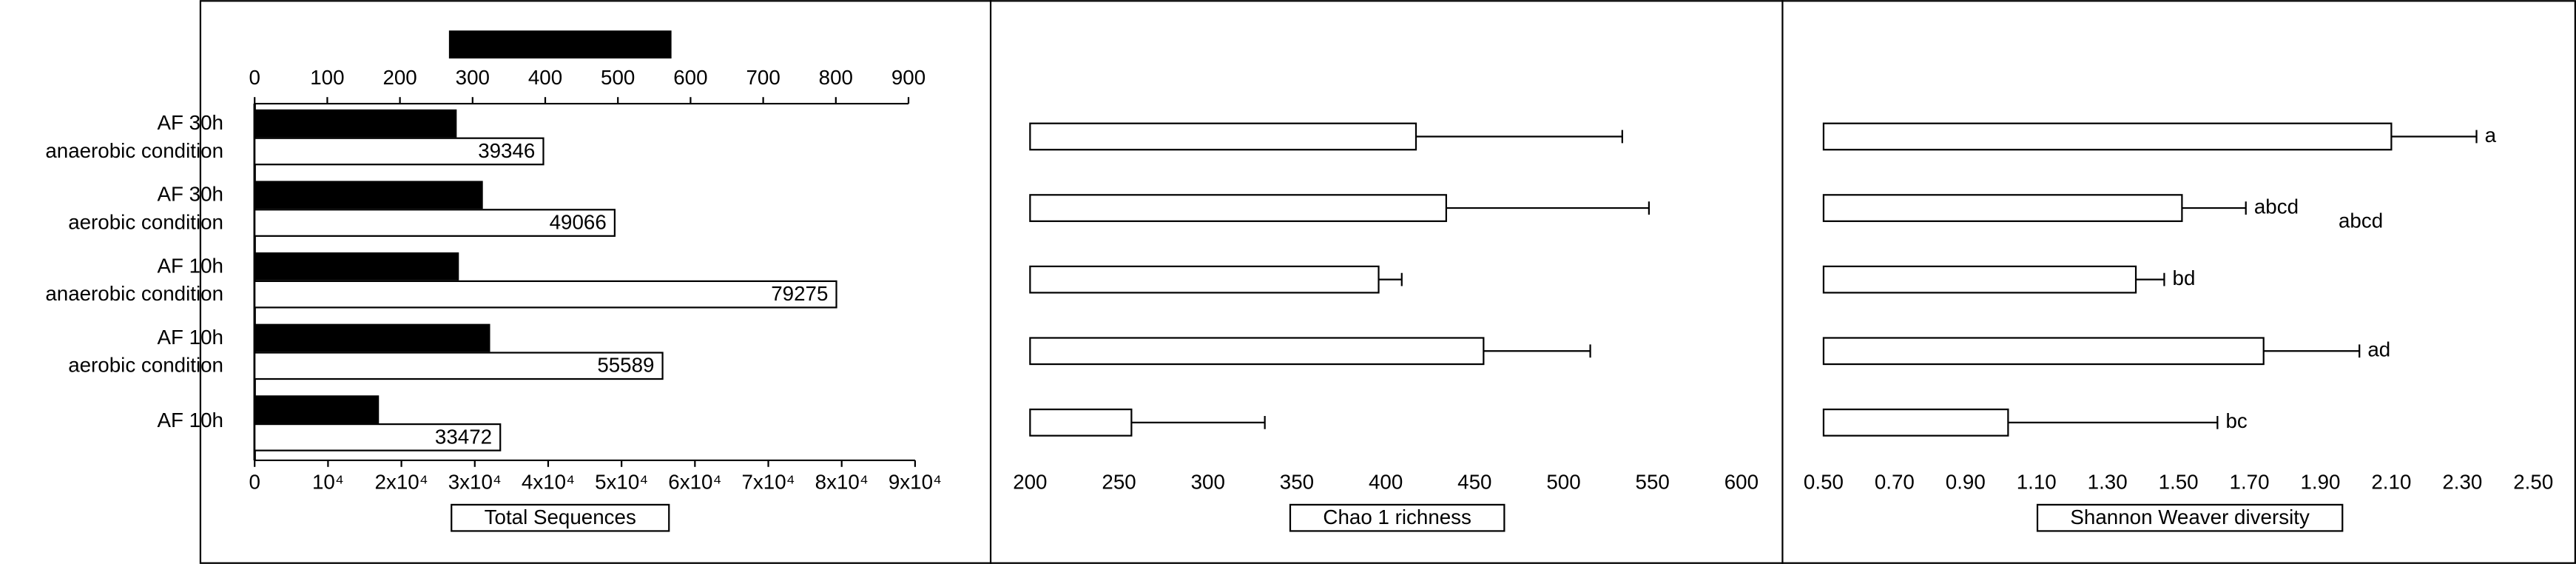 This screenshot has height=564, width=2576. Describe the element at coordinates (2533, 481) in the screenshot. I see `x-tick-label: 2.50` at that location.